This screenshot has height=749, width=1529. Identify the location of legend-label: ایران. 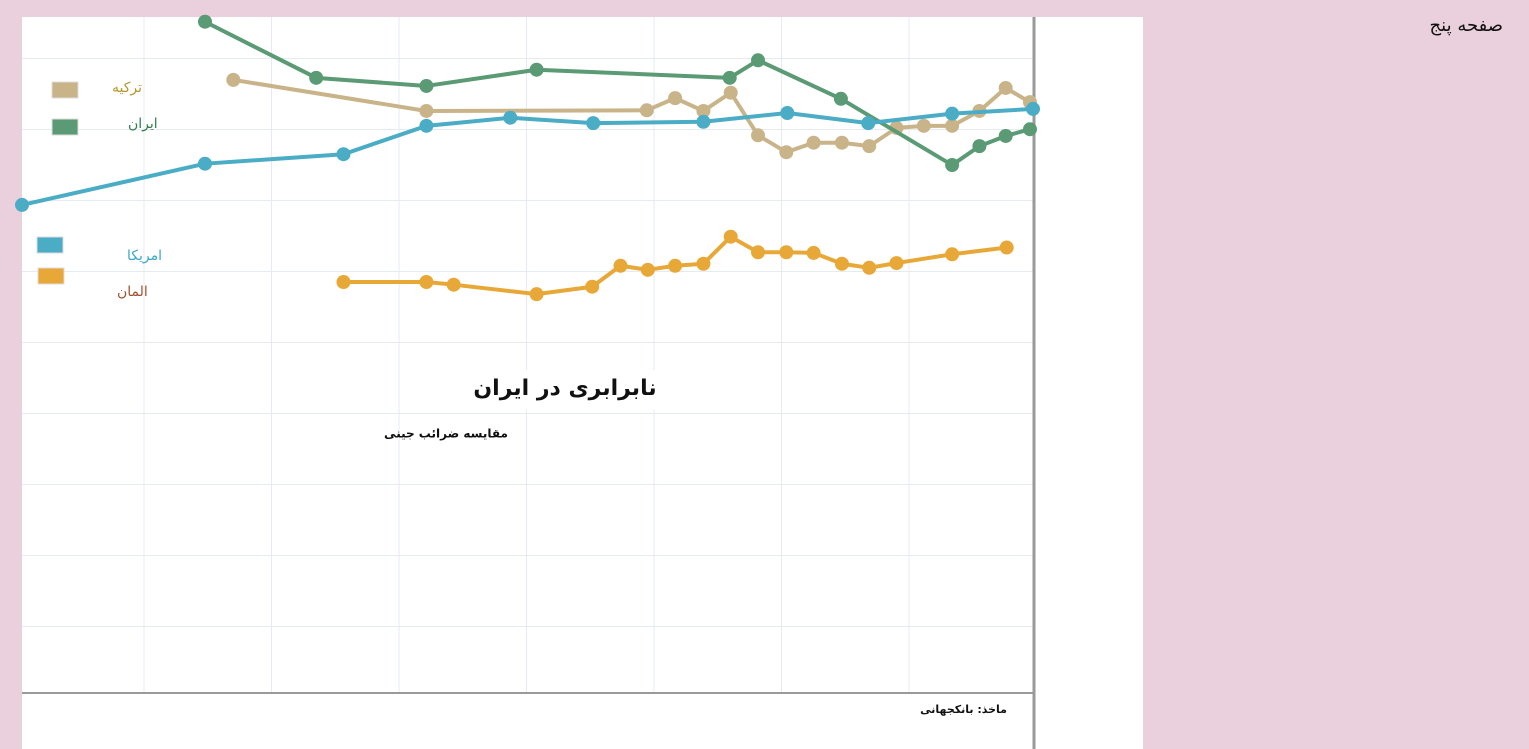
(143, 124).